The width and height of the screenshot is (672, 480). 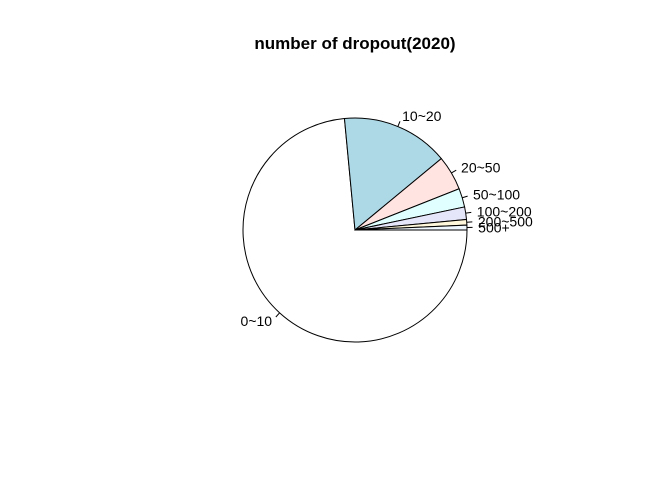 I want to click on slice-label-500: 500+, so click(x=494, y=227).